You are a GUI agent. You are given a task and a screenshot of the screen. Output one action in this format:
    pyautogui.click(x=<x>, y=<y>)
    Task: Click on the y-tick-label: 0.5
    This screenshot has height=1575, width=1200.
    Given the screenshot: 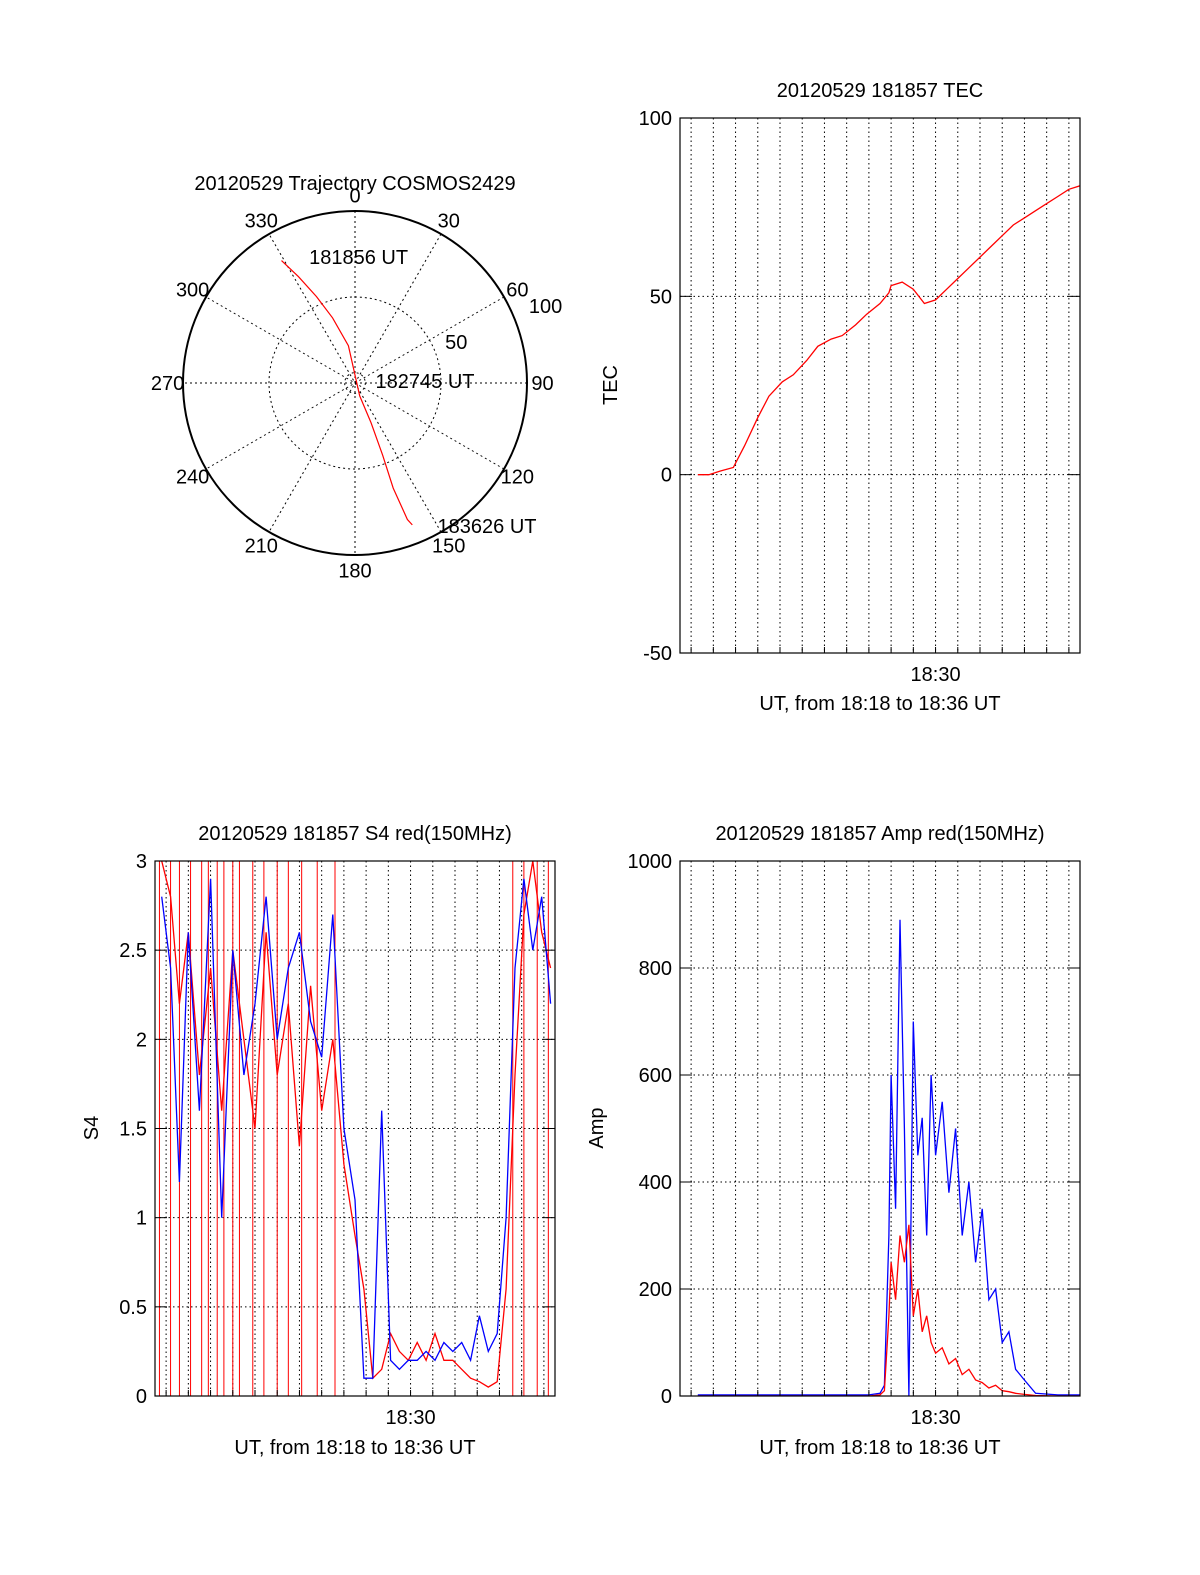 What is the action you would take?
    pyautogui.click(x=133, y=1308)
    